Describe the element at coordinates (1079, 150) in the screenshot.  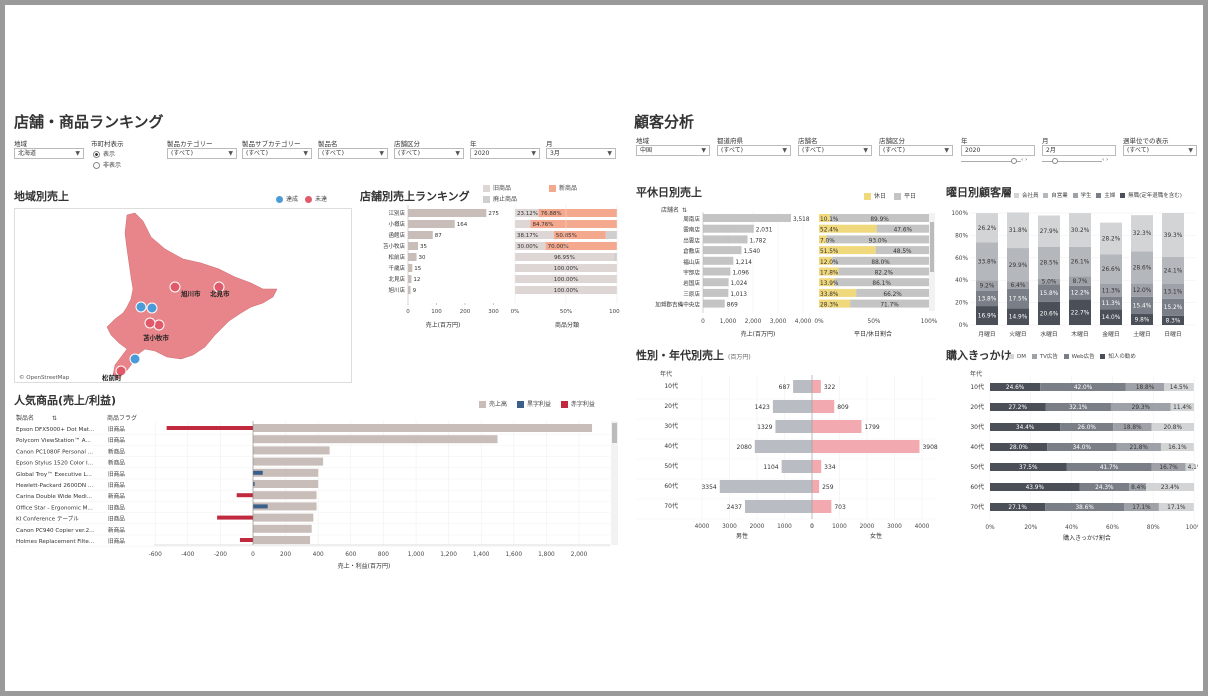
I see `month-input-r: 2月` at that location.